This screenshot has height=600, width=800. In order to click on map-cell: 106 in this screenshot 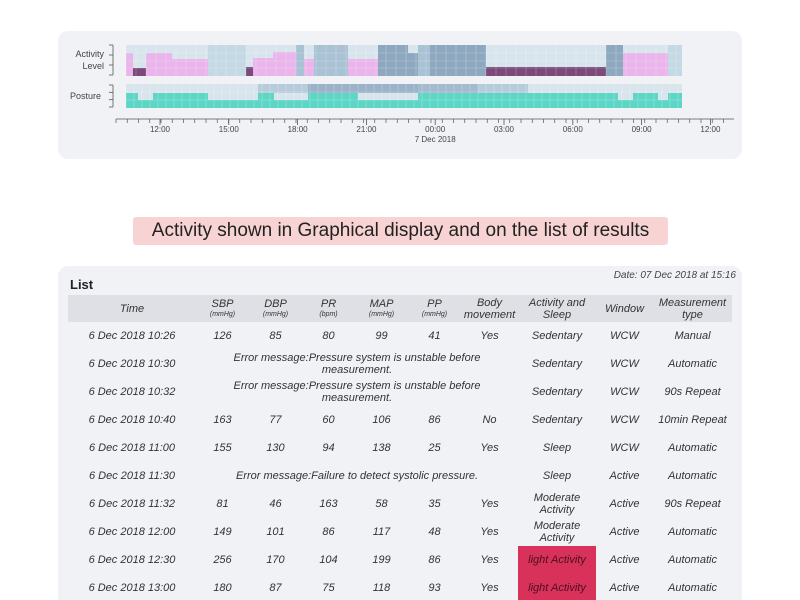, I will do `click(381, 420)`.